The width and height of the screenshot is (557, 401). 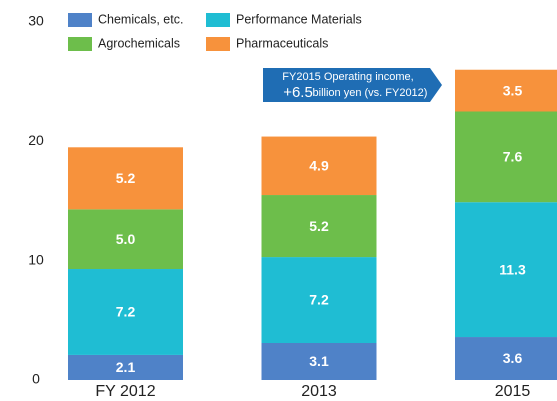 What do you see at coordinates (513, 90) in the screenshot?
I see `value-label: 3.5` at bounding box center [513, 90].